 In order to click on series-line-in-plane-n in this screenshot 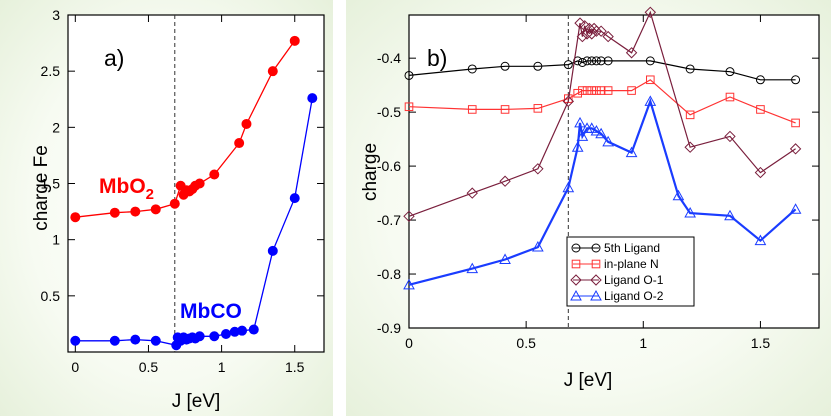, I will do `click(602, 101)`.